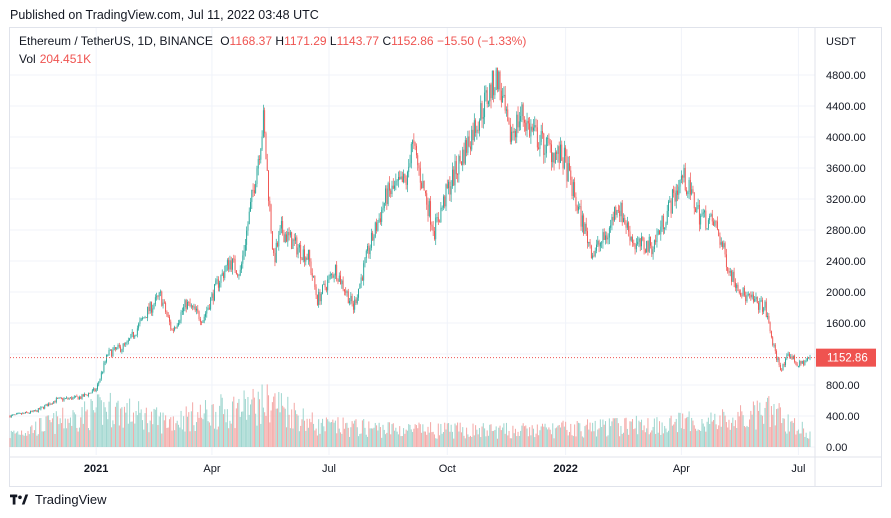 Image resolution: width=891 pixels, height=518 pixels. Describe the element at coordinates (58, 499) in the screenshot. I see `footer-brand: TradingView` at that location.